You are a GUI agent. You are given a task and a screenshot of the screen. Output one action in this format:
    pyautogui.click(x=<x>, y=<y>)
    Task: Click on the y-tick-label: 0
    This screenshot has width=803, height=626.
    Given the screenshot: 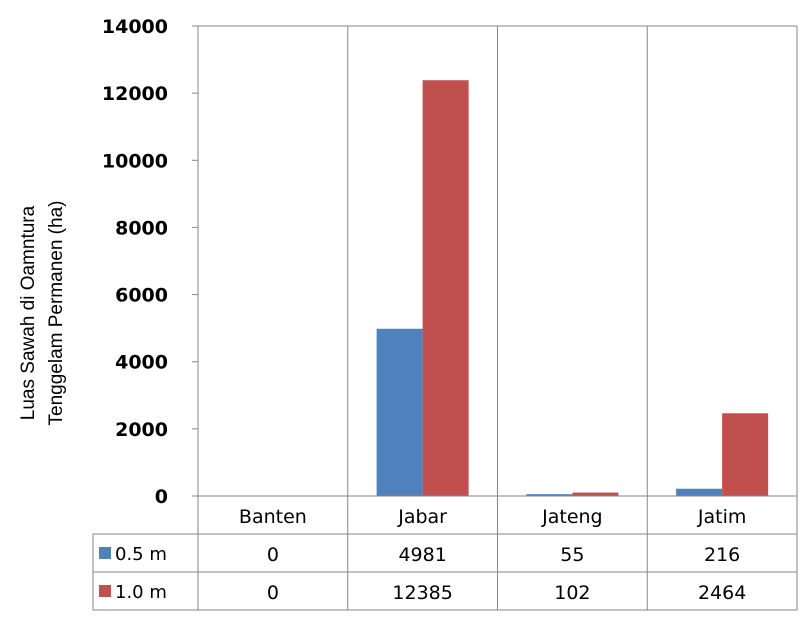 What is the action you would take?
    pyautogui.click(x=161, y=497)
    